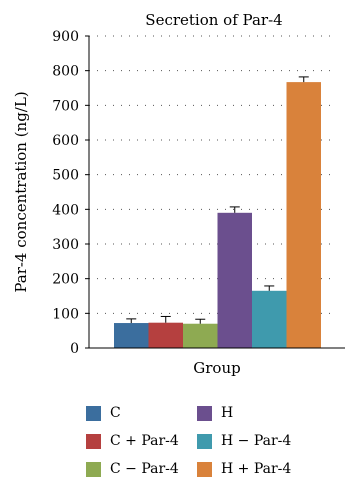 The height and width of the screenshot is (492, 345). What do you see at coordinates (65, 314) in the screenshot?
I see `y-tick-label: 100` at bounding box center [65, 314].